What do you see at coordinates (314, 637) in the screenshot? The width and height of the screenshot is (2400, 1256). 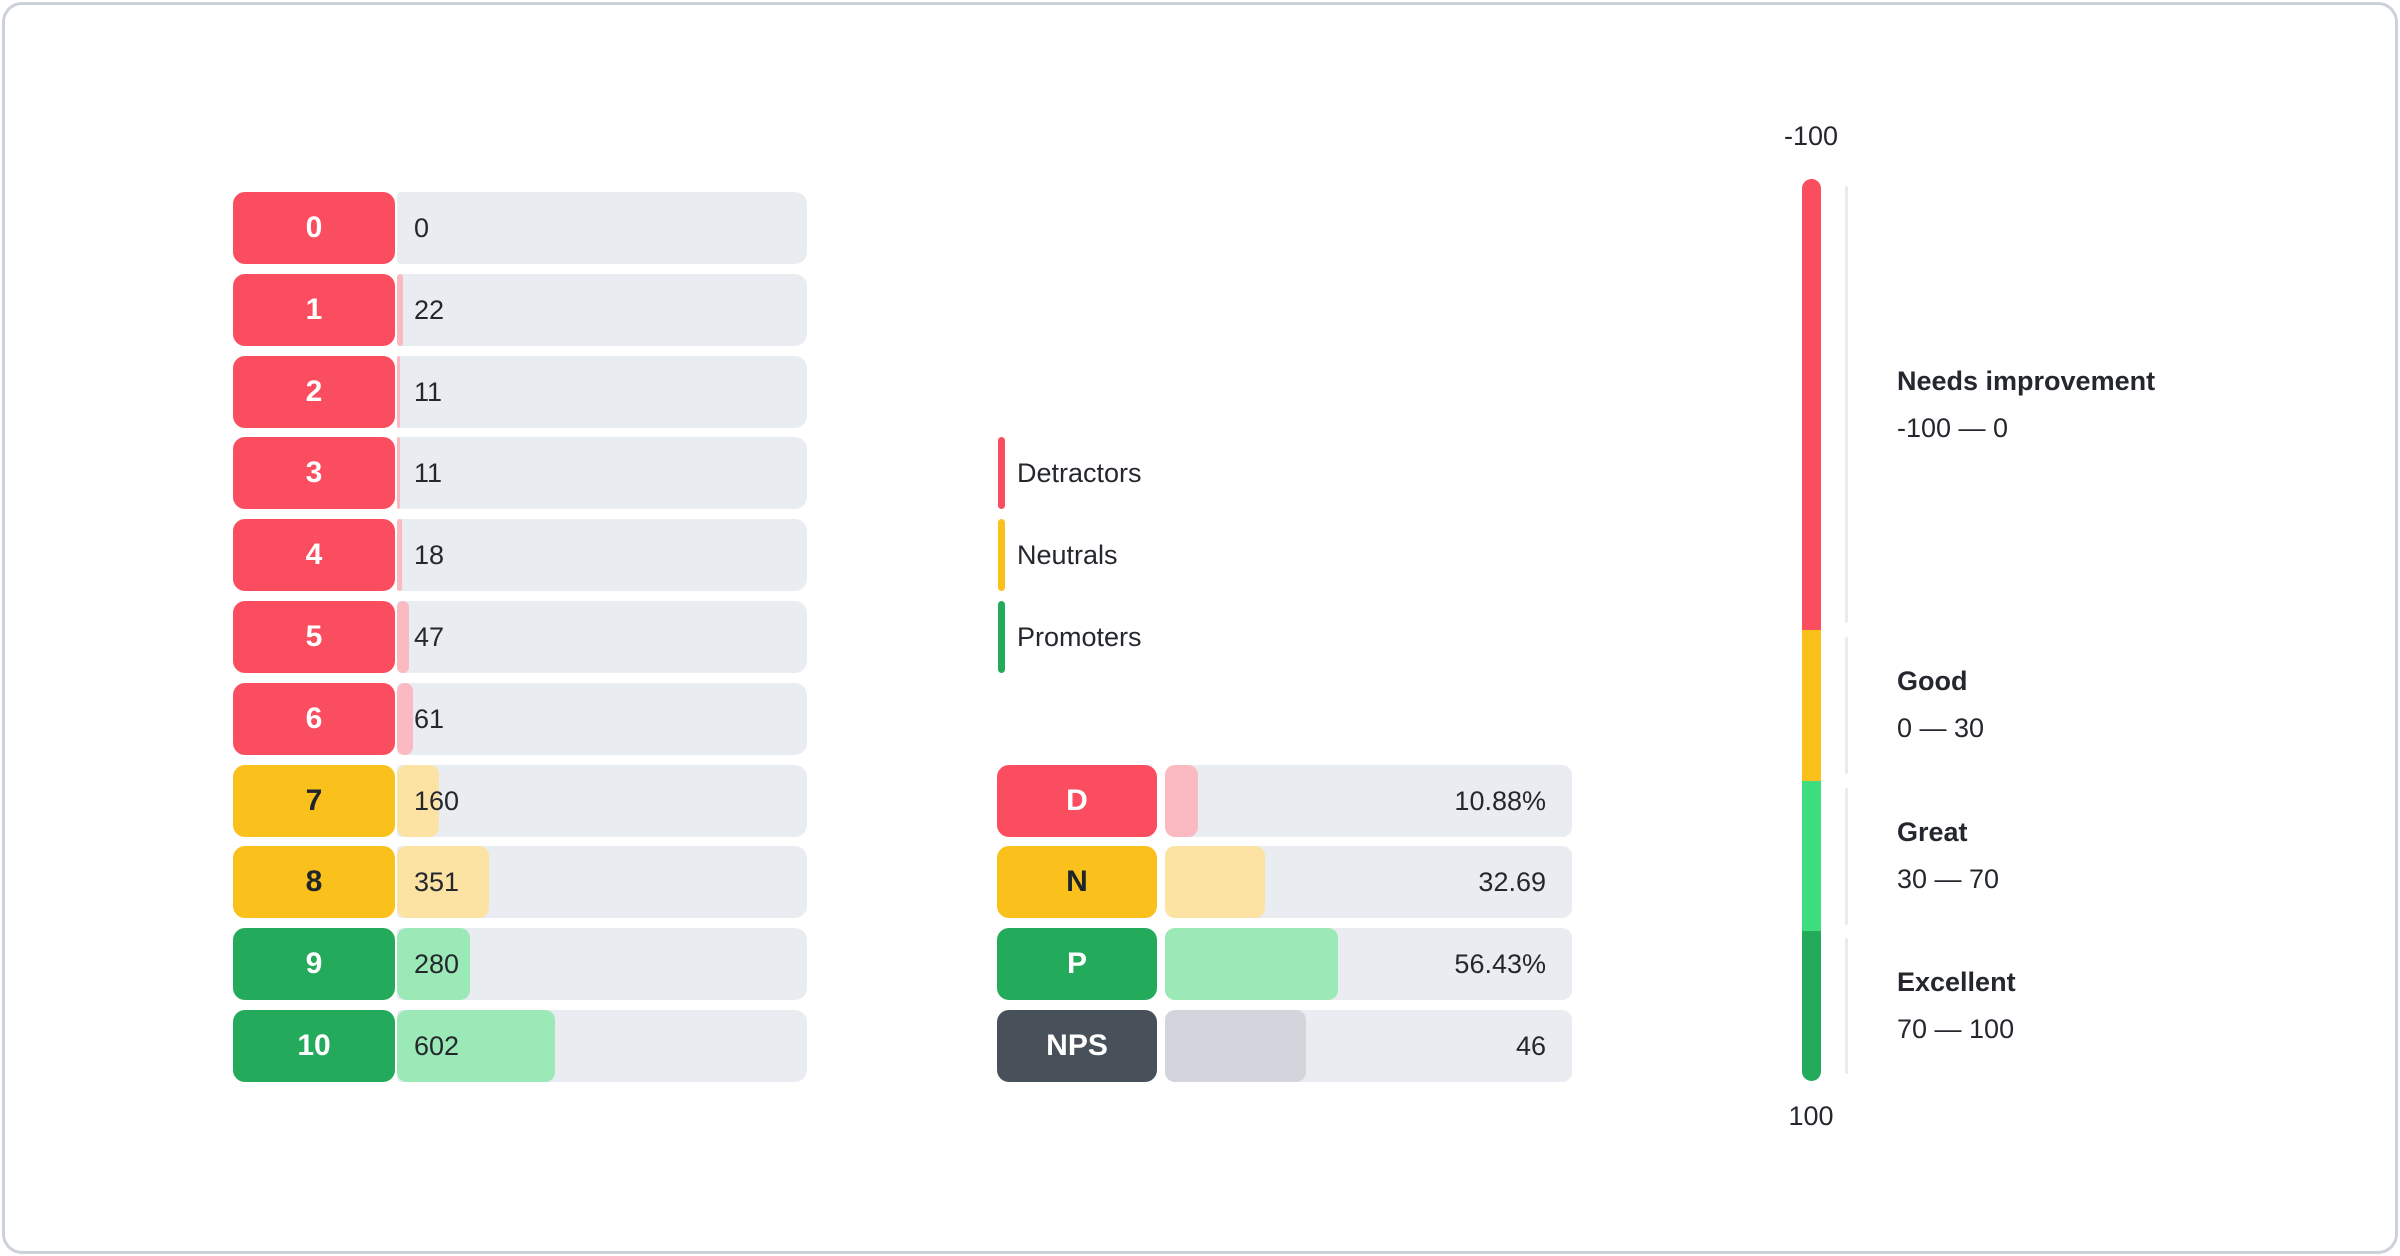 I see `score-badge: 5` at bounding box center [314, 637].